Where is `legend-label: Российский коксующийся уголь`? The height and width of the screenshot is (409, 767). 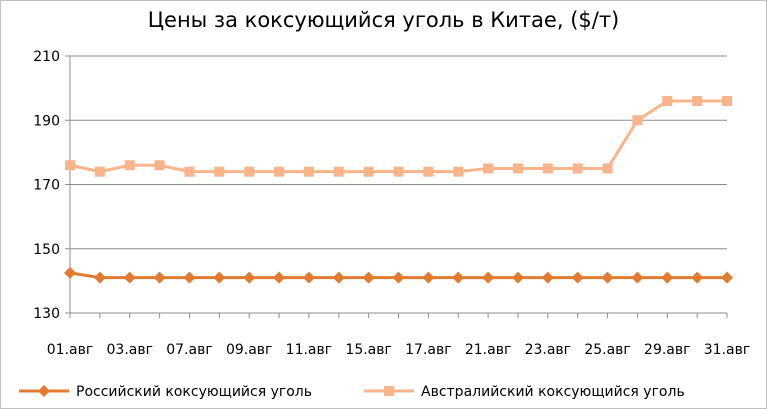 legend-label: Российский коксующийся уголь is located at coordinates (194, 392).